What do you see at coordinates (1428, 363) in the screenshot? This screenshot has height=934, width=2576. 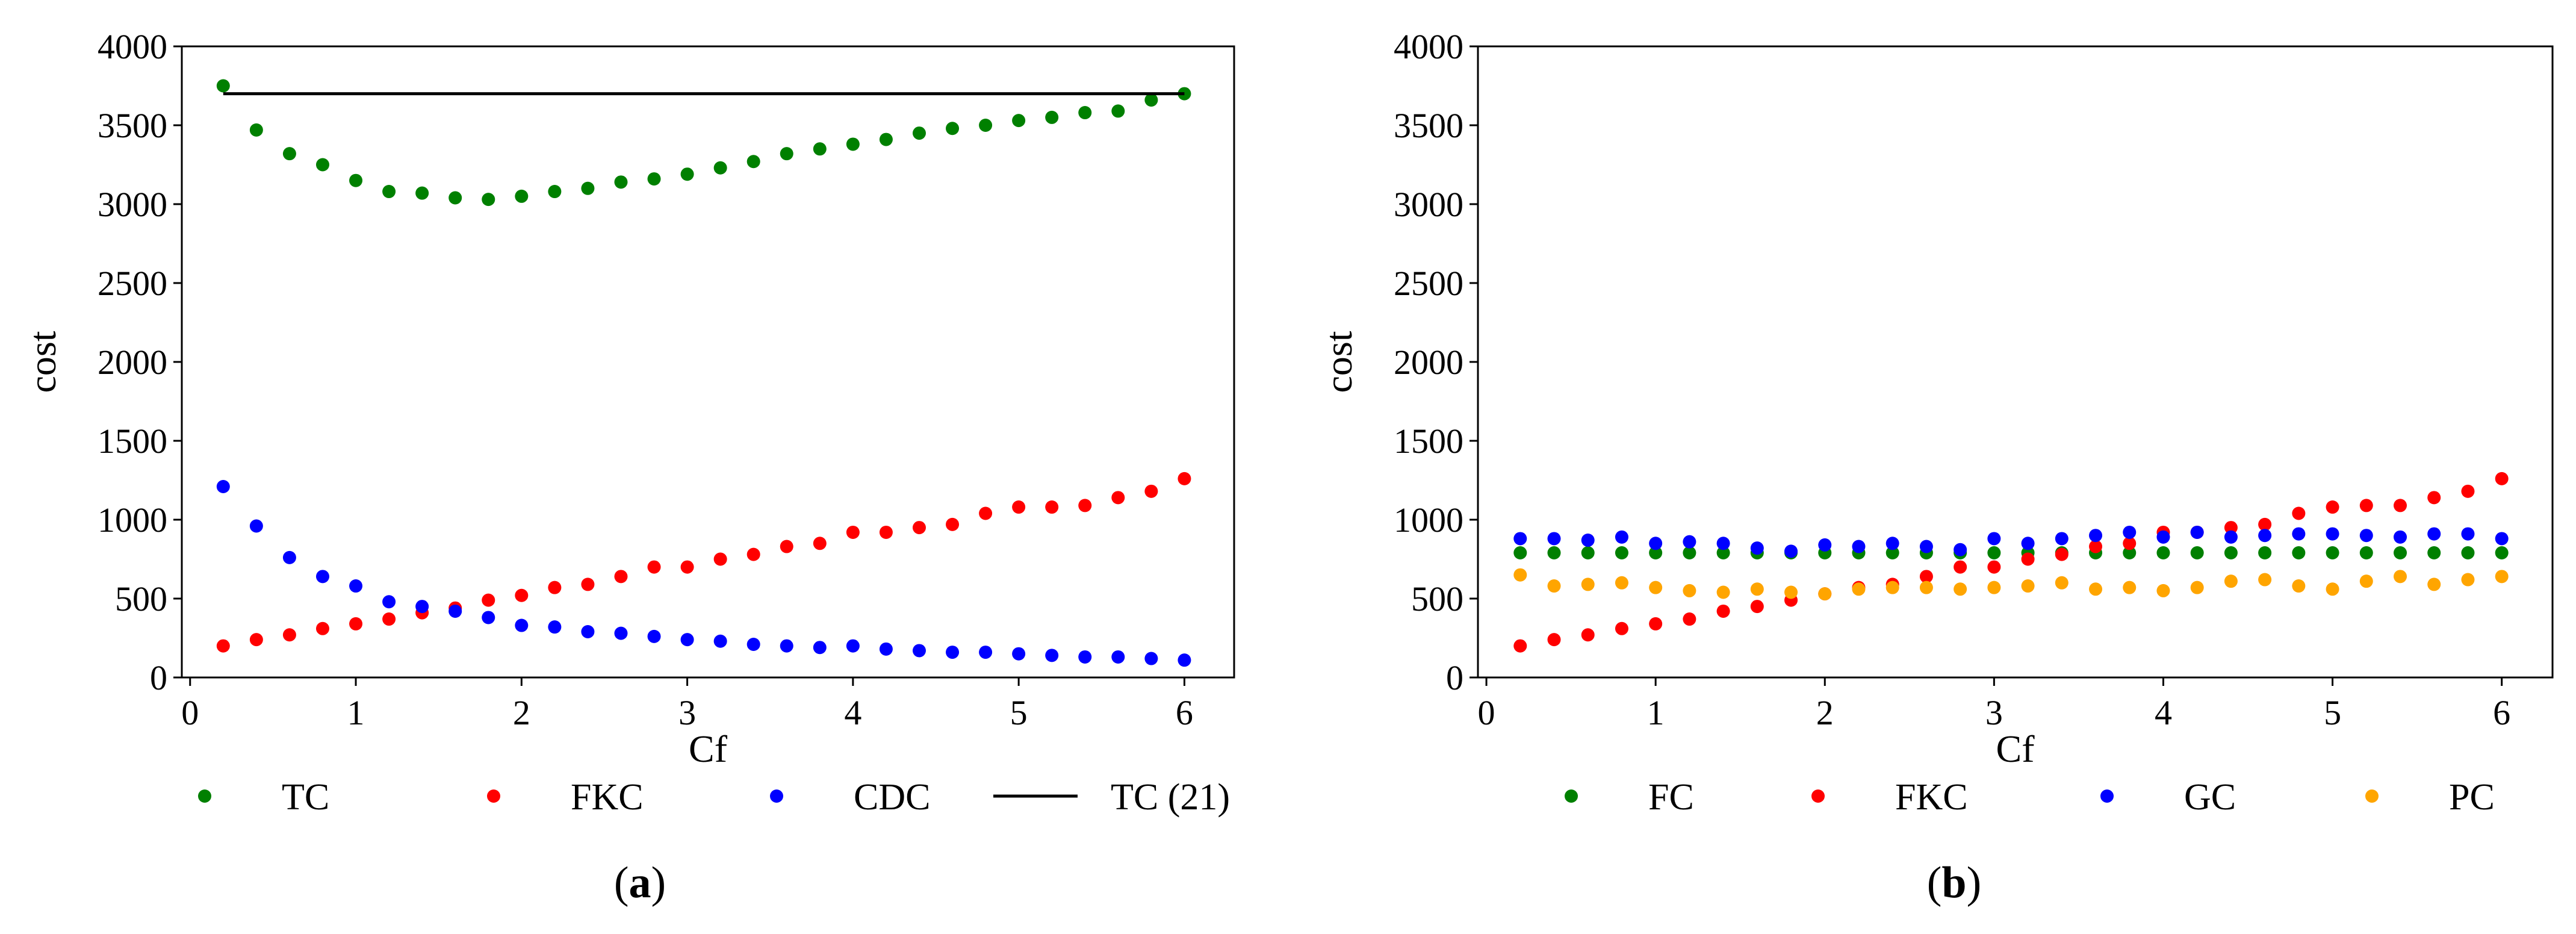 I see `y-tick-label: 2000` at bounding box center [1428, 363].